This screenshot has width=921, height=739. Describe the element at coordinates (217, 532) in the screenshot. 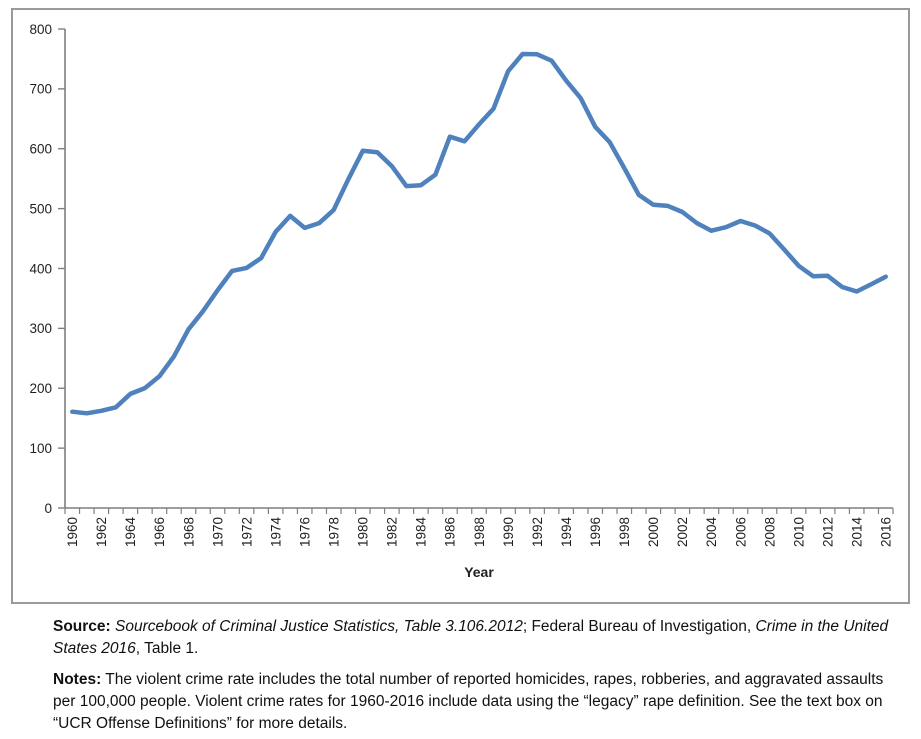

I see `x-tick-label: 1970` at that location.